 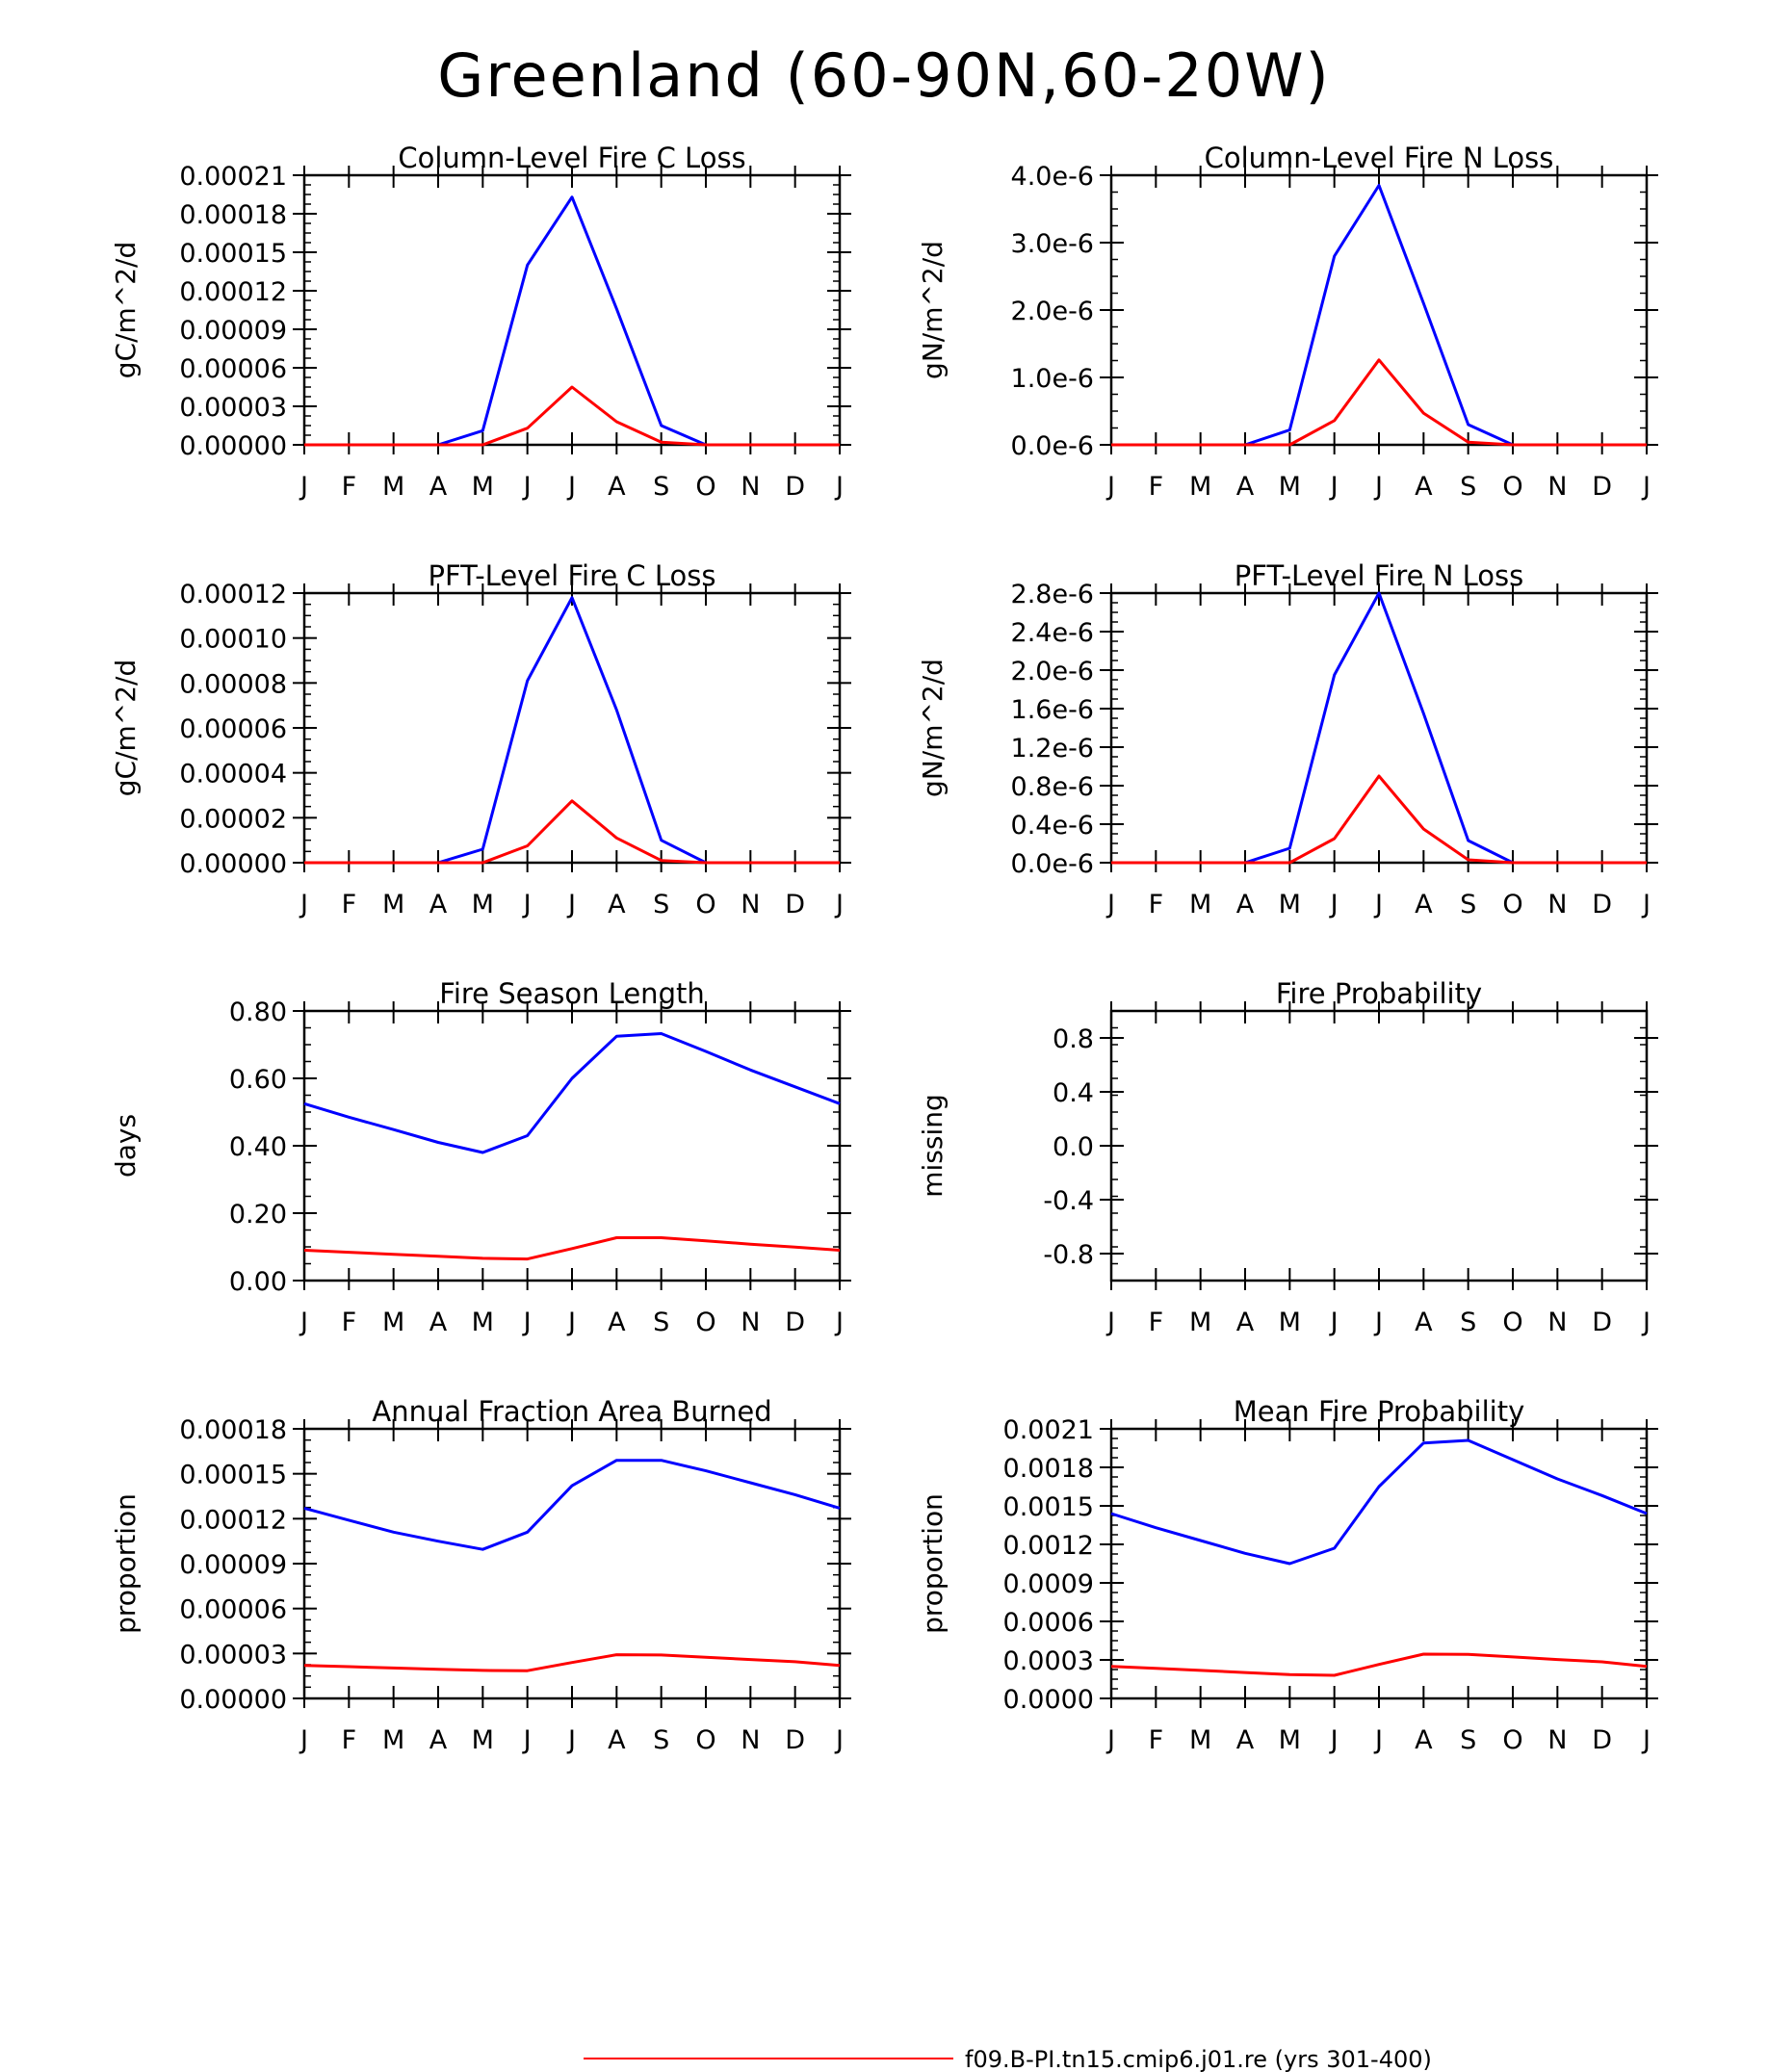 I want to click on y-axis-label: gC/m^2/d, so click(x=126, y=310).